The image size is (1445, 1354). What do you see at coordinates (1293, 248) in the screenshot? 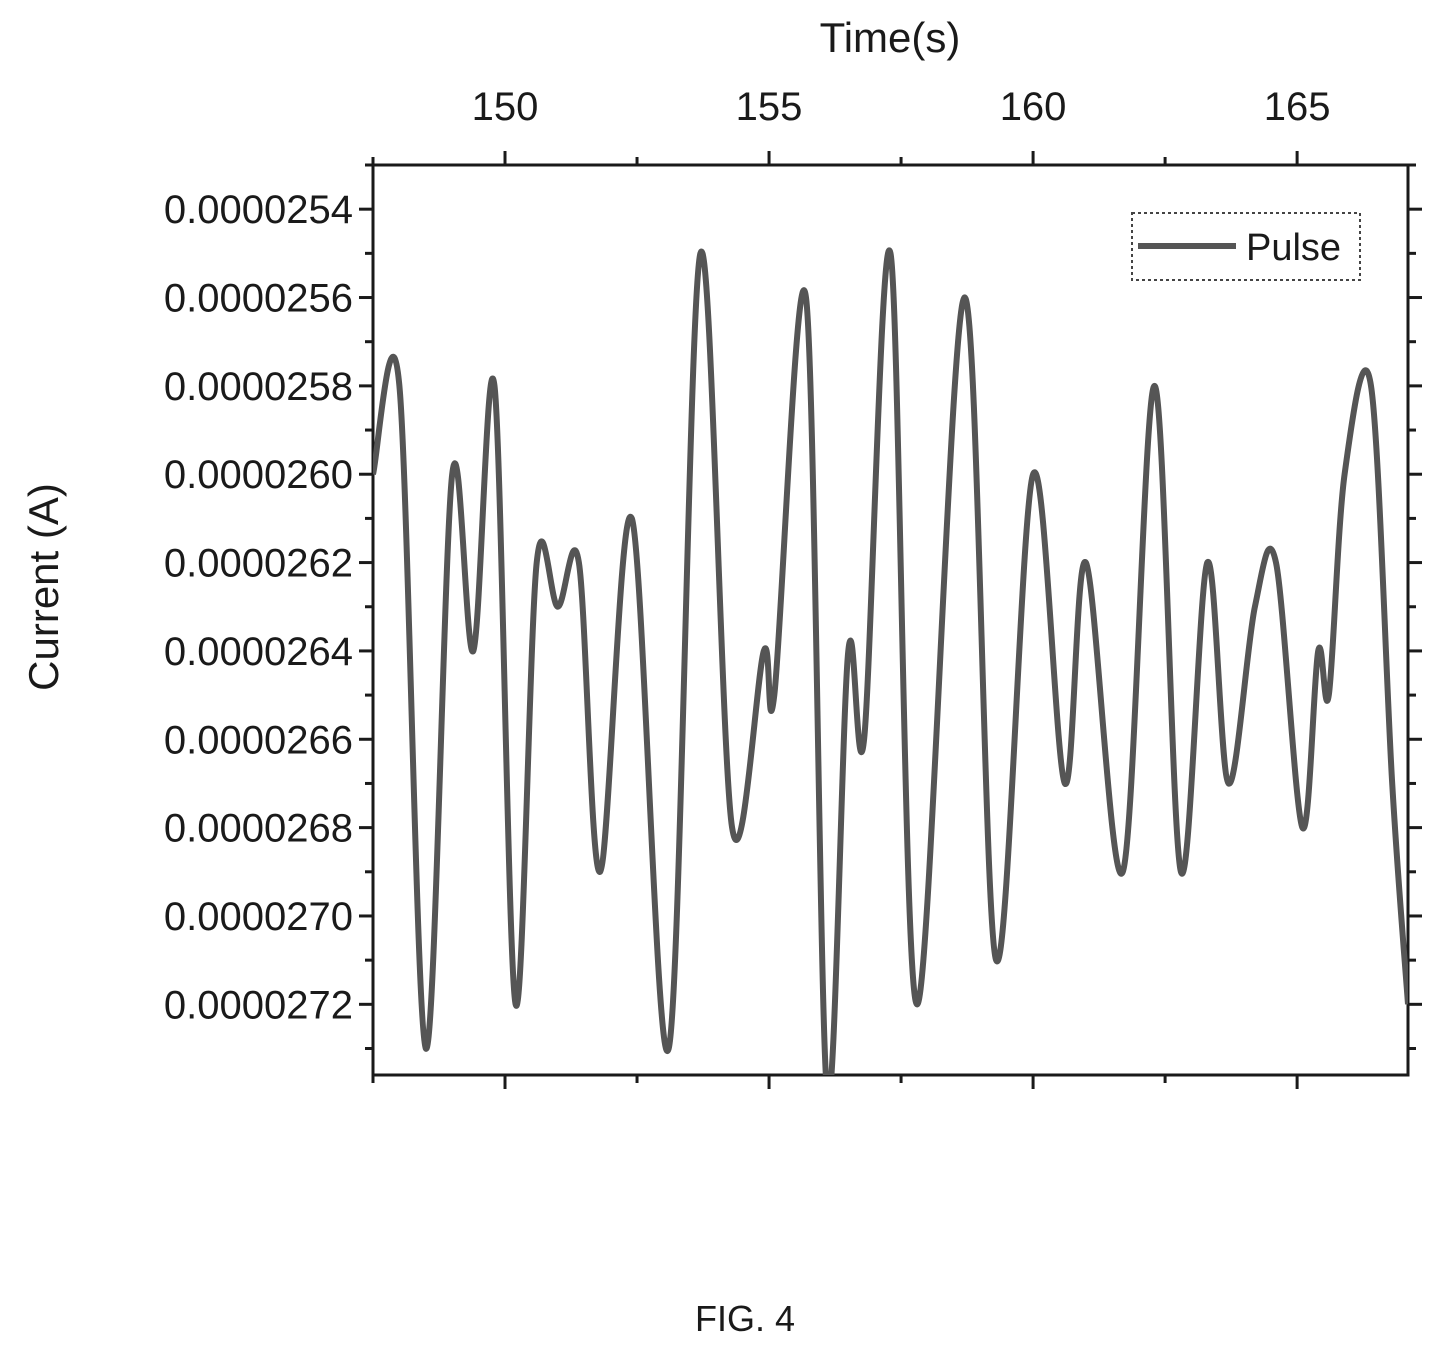
I see `legend-label-pulse: Pulse` at bounding box center [1293, 248].